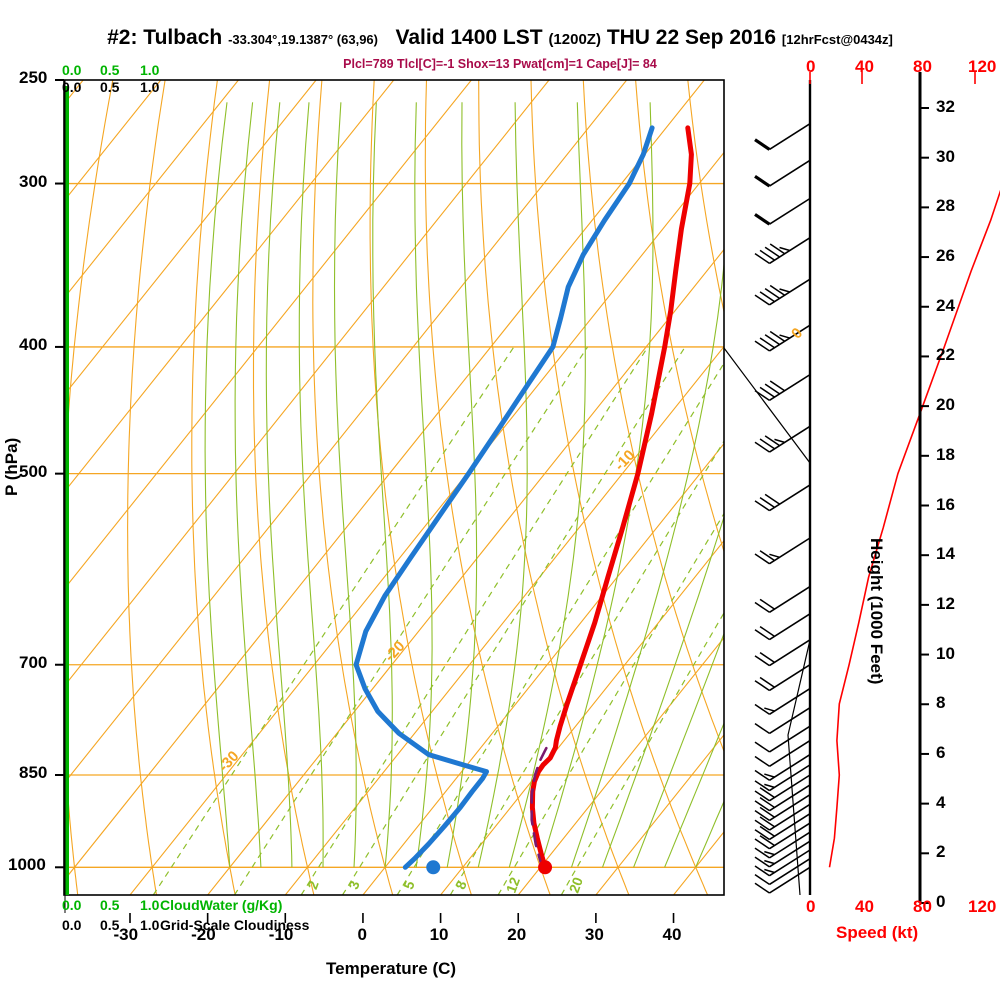 The width and height of the screenshot is (1000, 1000). Describe the element at coordinates (982, 66) in the screenshot. I see `speed-tick-label-top: 120` at that location.